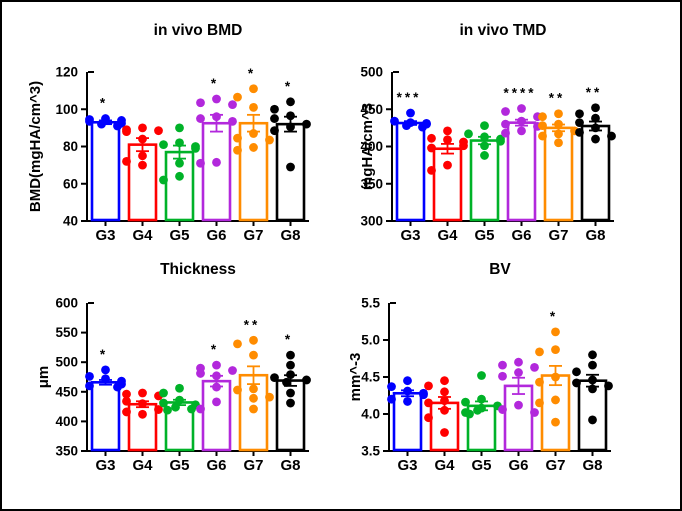  What do you see at coordinates (370, 414) in the screenshot?
I see `y-tick-label: 4.0` at bounding box center [370, 414].